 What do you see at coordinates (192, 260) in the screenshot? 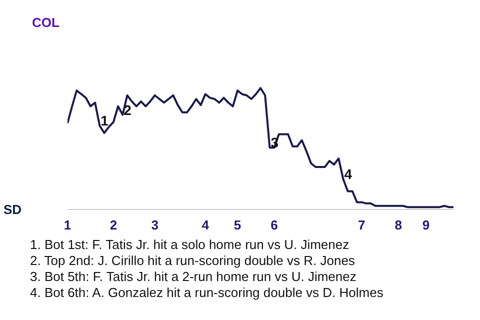
I see `text: 2. Top 2nd: J. Cirillo hit a run-scoring double vs R. Jones` at bounding box center [192, 260].